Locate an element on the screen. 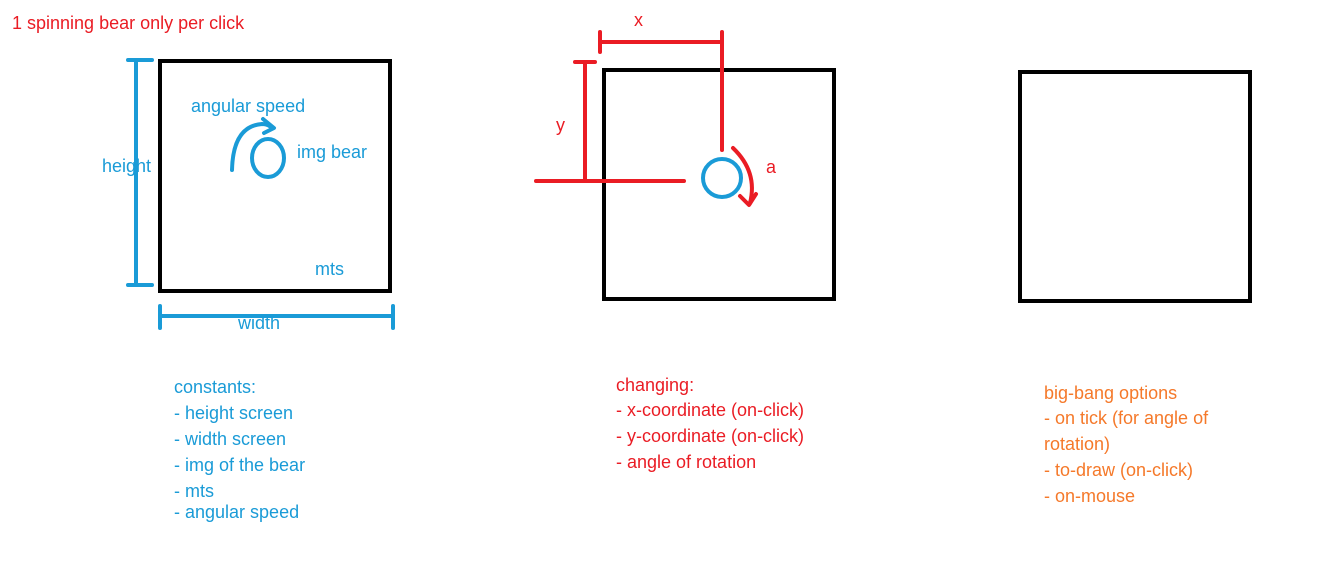 The width and height of the screenshot is (1327, 567). x-label: x is located at coordinates (638, 20).